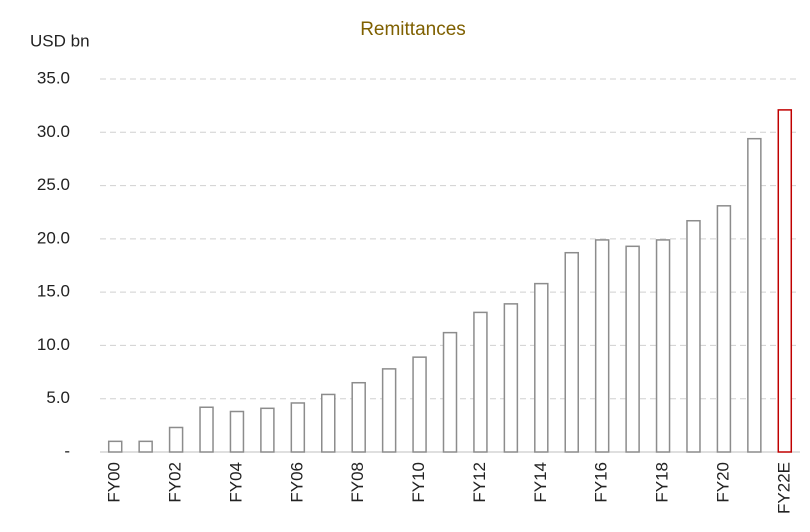  What do you see at coordinates (58, 397) in the screenshot?
I see `y-tick-label: 5.0` at bounding box center [58, 397].